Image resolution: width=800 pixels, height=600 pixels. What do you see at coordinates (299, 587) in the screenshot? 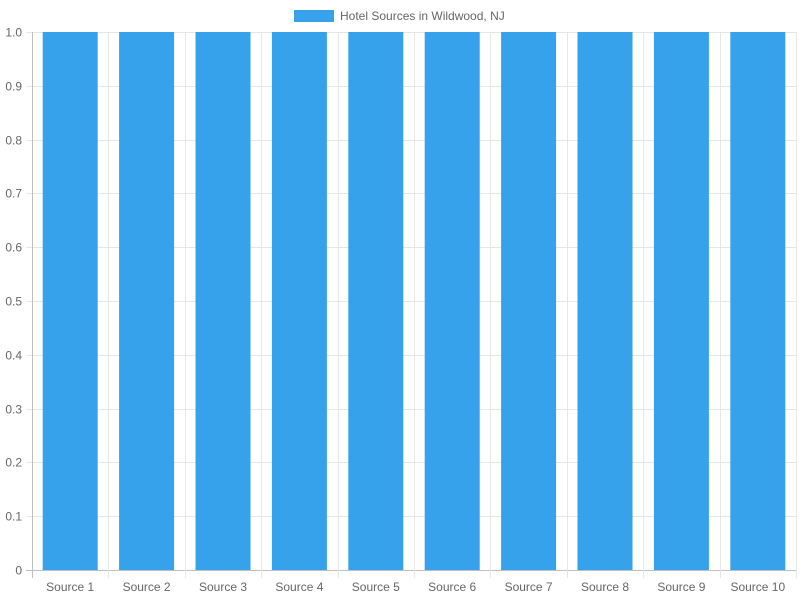
I see `x-tick-label: Source 4` at bounding box center [299, 587].